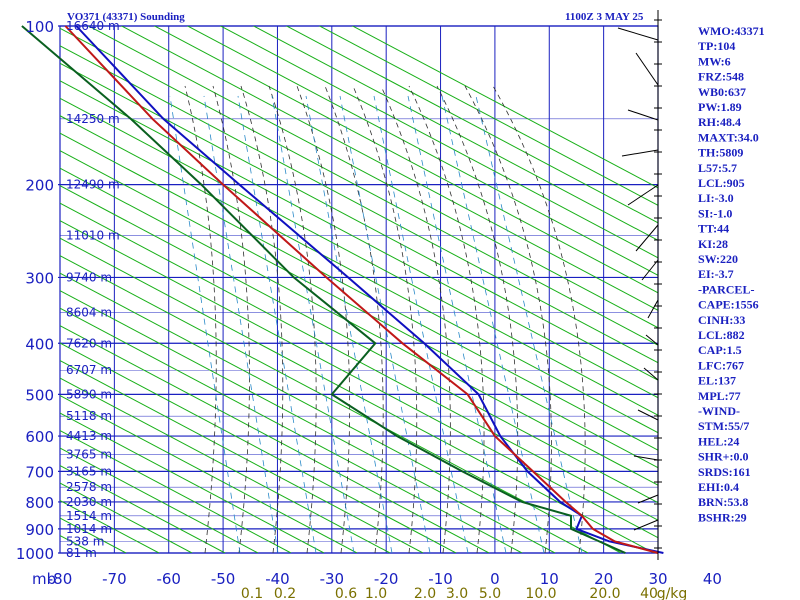 This screenshot has height=600, width=800. Describe the element at coordinates (89, 529) in the screenshot. I see `height-label: 1014 m` at that location.